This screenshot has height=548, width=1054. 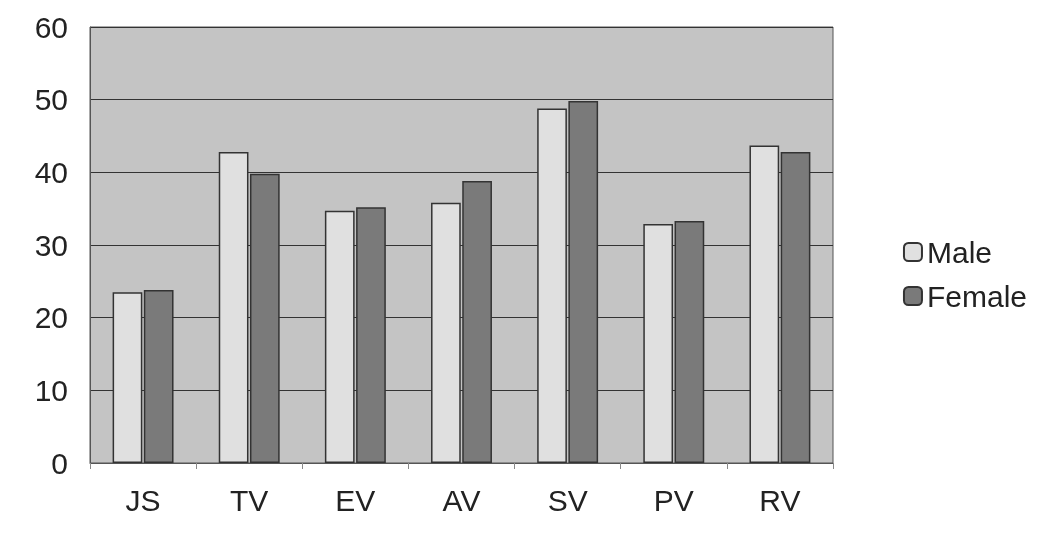 What do you see at coordinates (51, 172) in the screenshot?
I see `y-tick-label: 40` at bounding box center [51, 172].